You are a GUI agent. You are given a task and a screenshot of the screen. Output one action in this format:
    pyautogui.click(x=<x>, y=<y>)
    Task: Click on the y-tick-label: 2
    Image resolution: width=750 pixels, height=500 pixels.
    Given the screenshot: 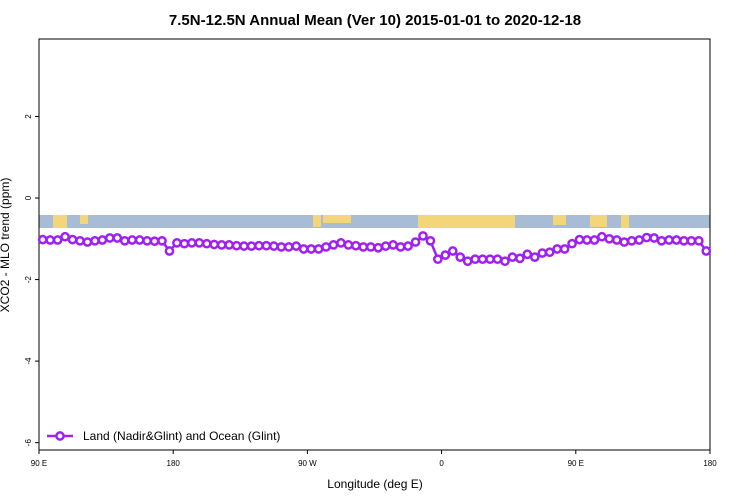 What is the action you would take?
    pyautogui.click(x=28, y=116)
    